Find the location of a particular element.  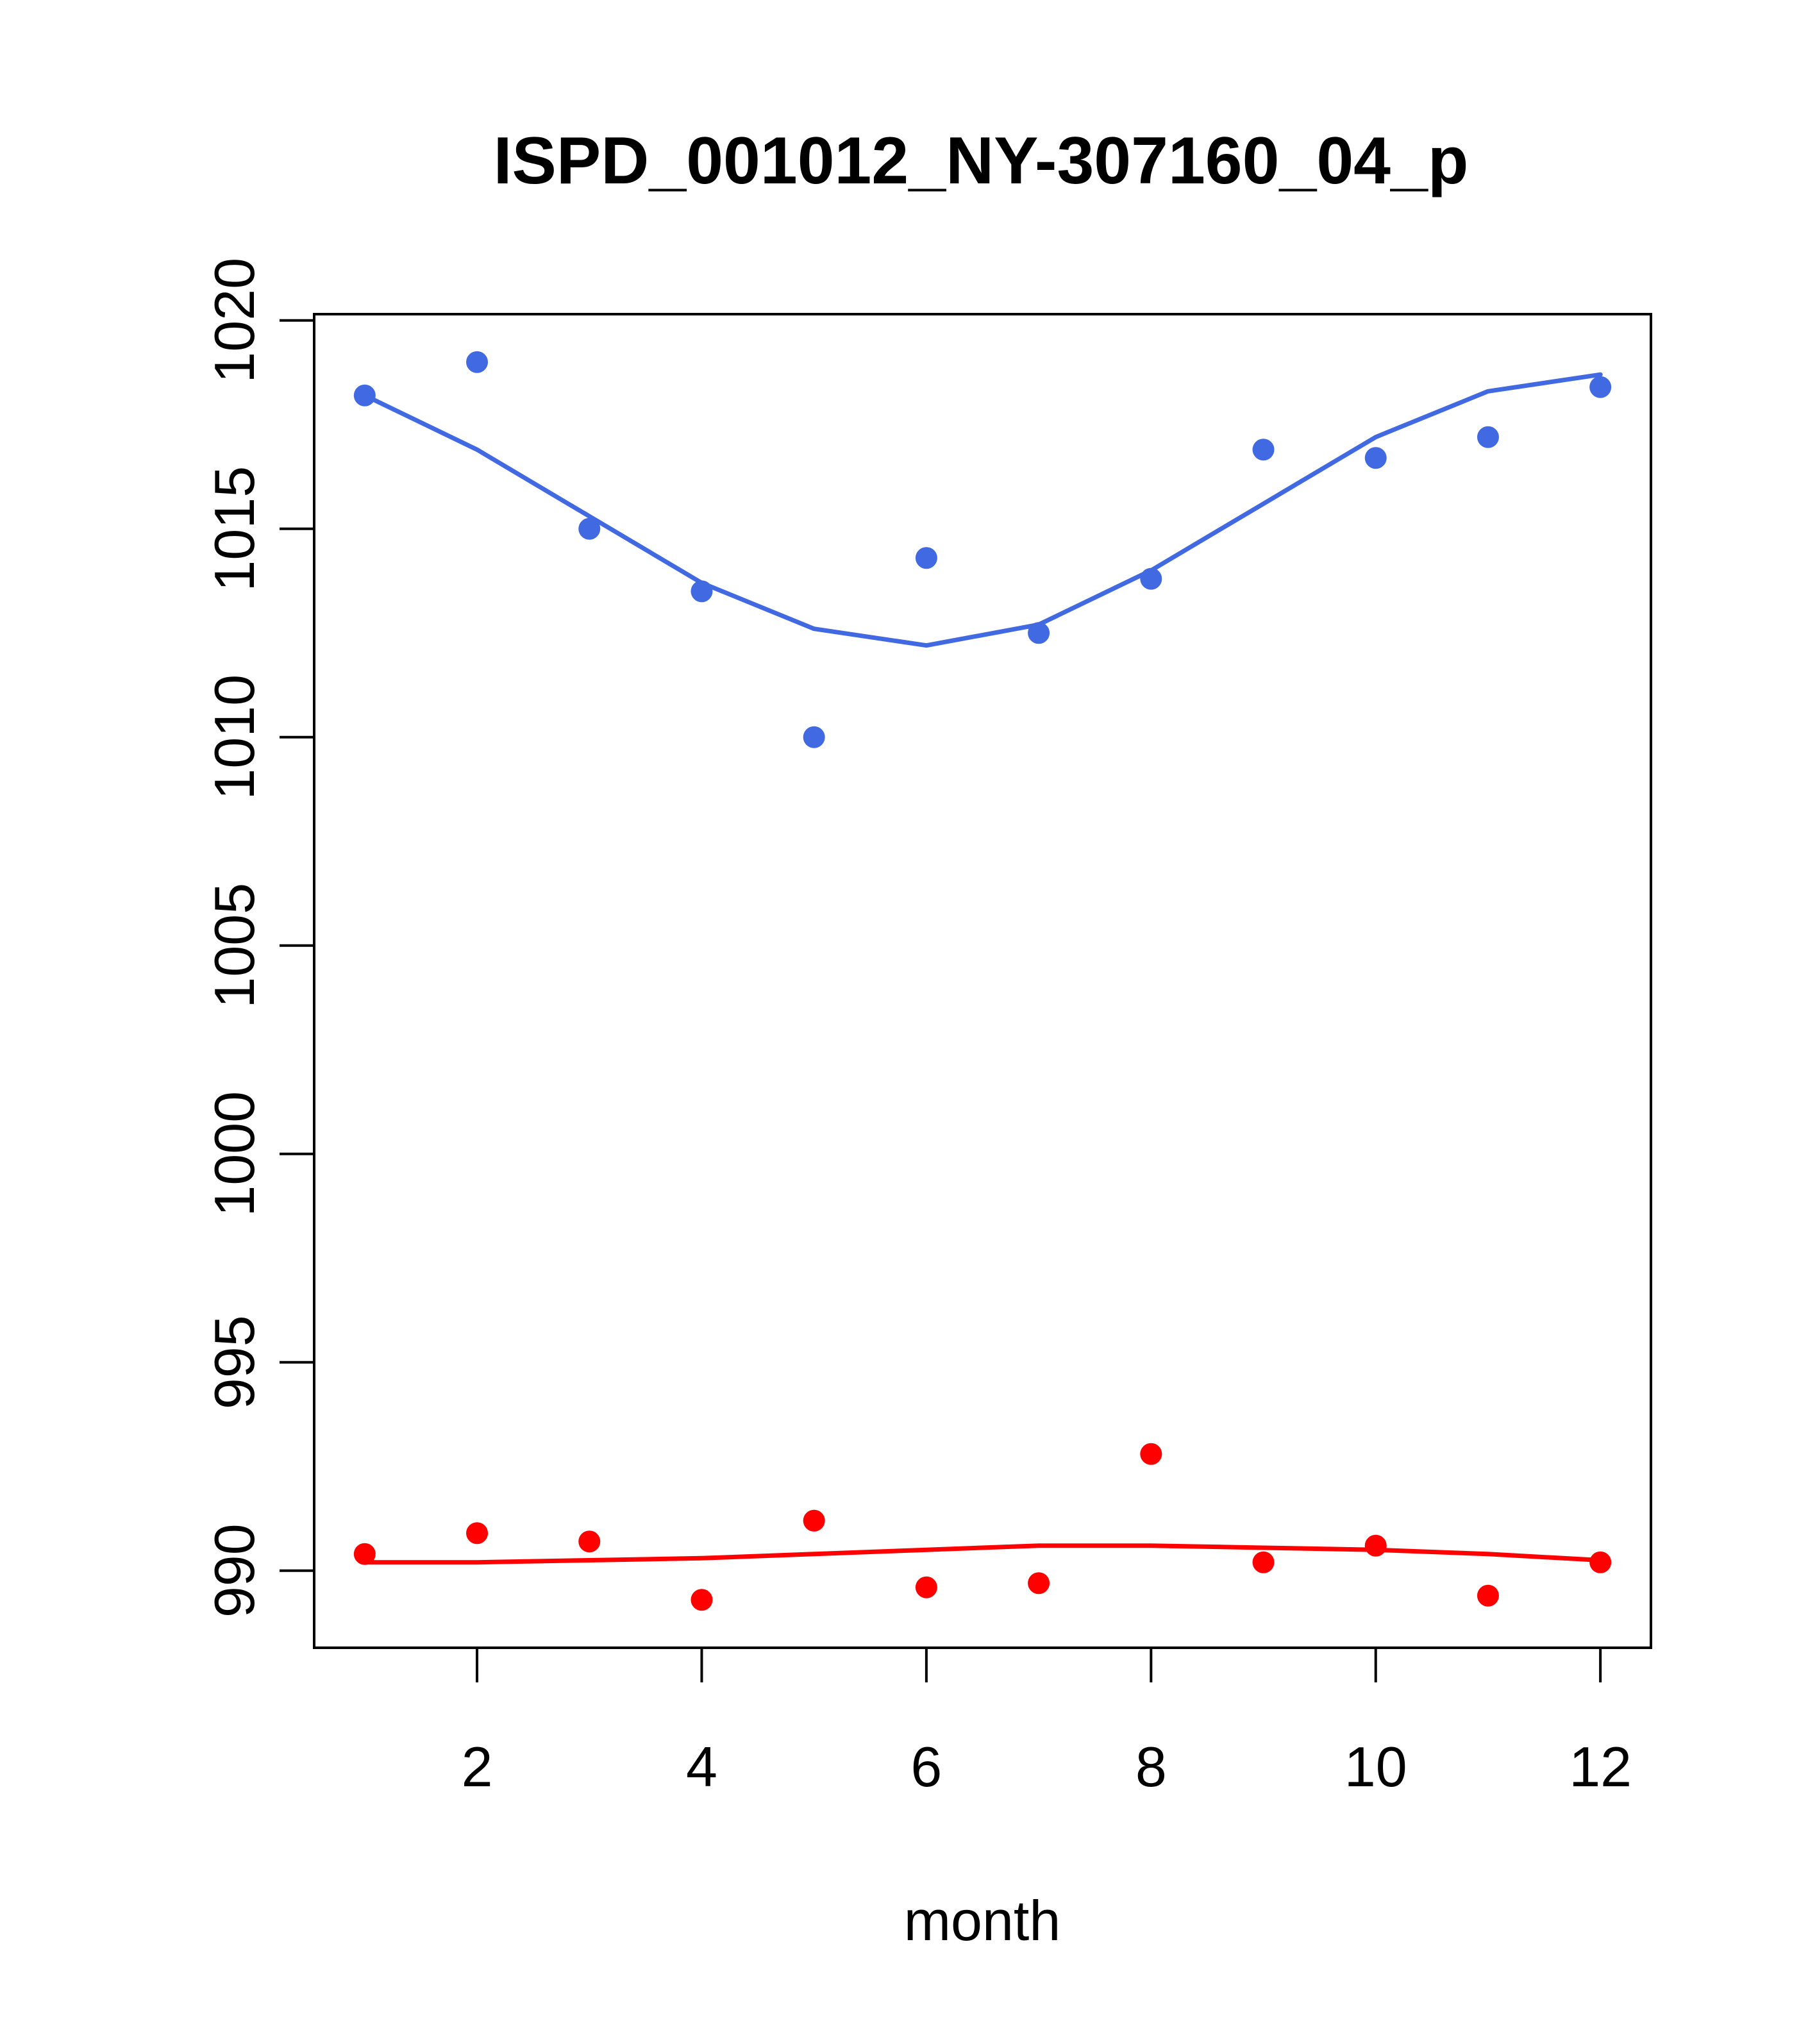

y-tick-label: 1010 is located at coordinates (235, 737).